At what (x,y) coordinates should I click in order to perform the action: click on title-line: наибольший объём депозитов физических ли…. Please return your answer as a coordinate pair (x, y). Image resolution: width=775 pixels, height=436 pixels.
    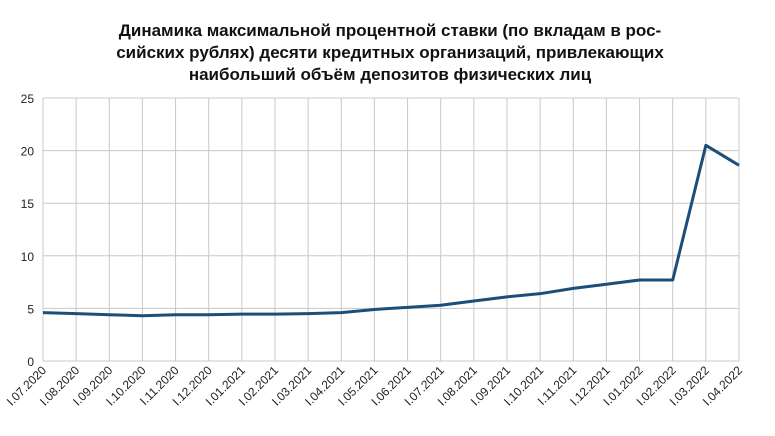
    Looking at the image, I should click on (390, 74).